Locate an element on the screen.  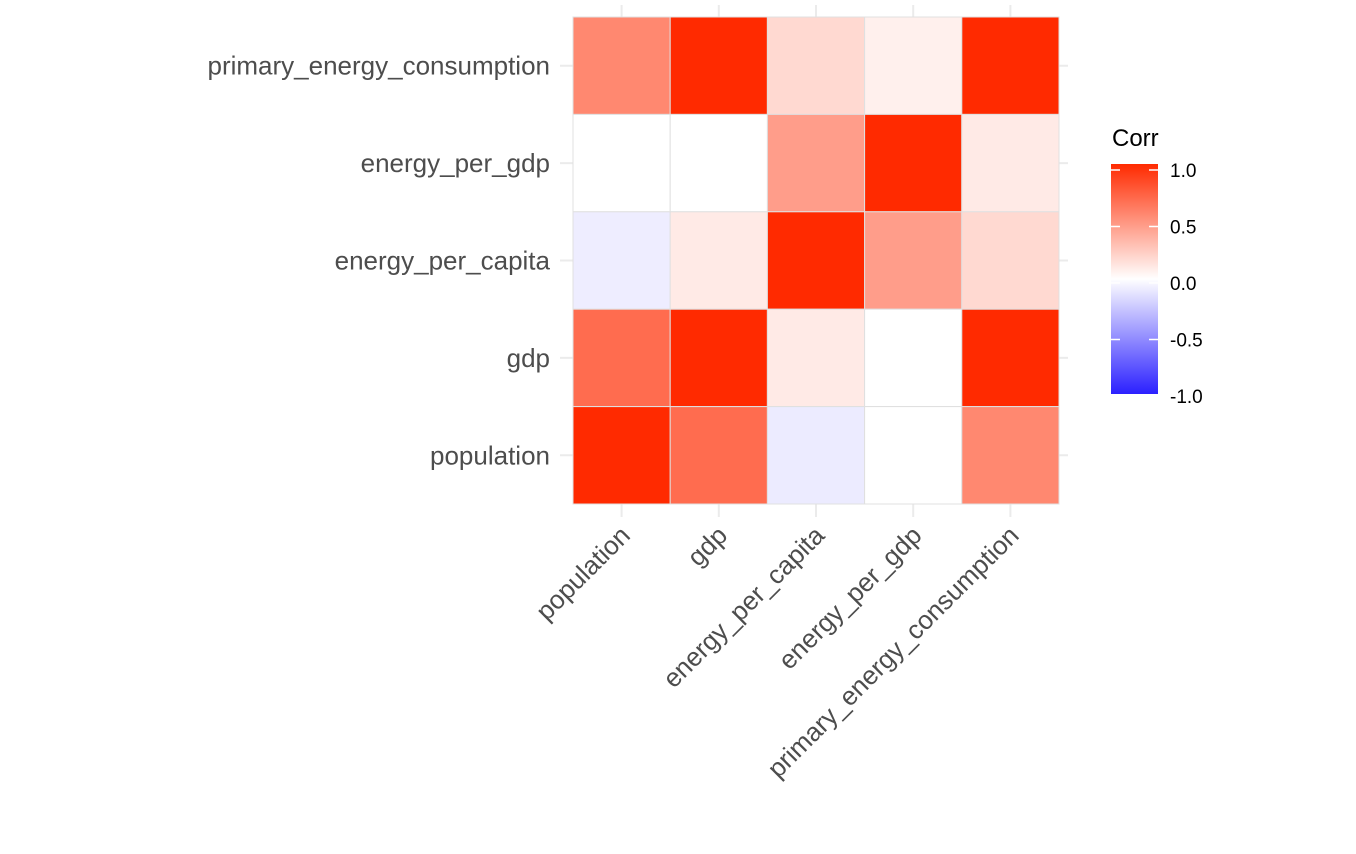
y-tick-label-gdp: gdp is located at coordinates (528, 358).